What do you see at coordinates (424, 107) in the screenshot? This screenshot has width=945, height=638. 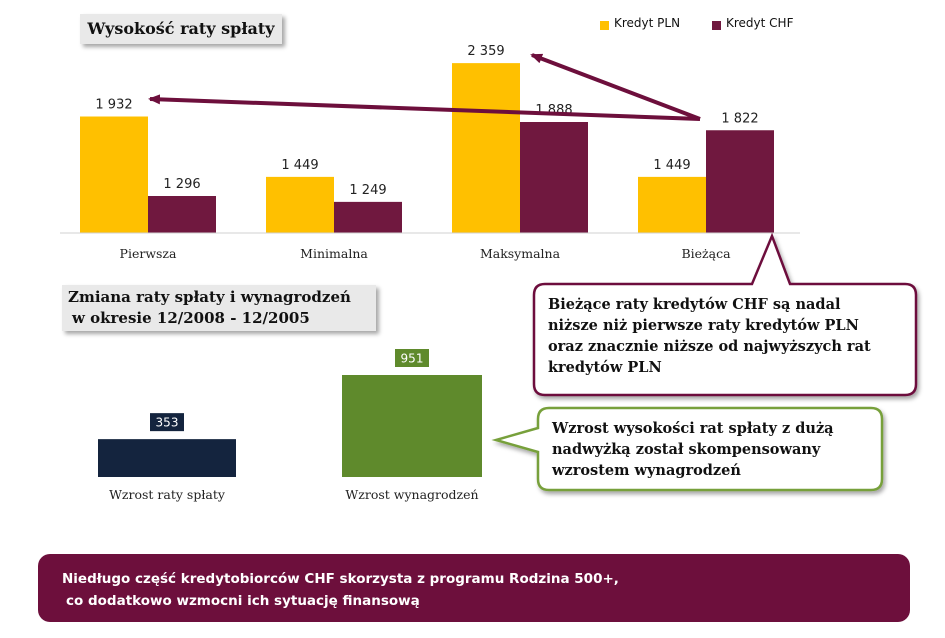 I see `arrow-to-first-pln` at bounding box center [424, 107].